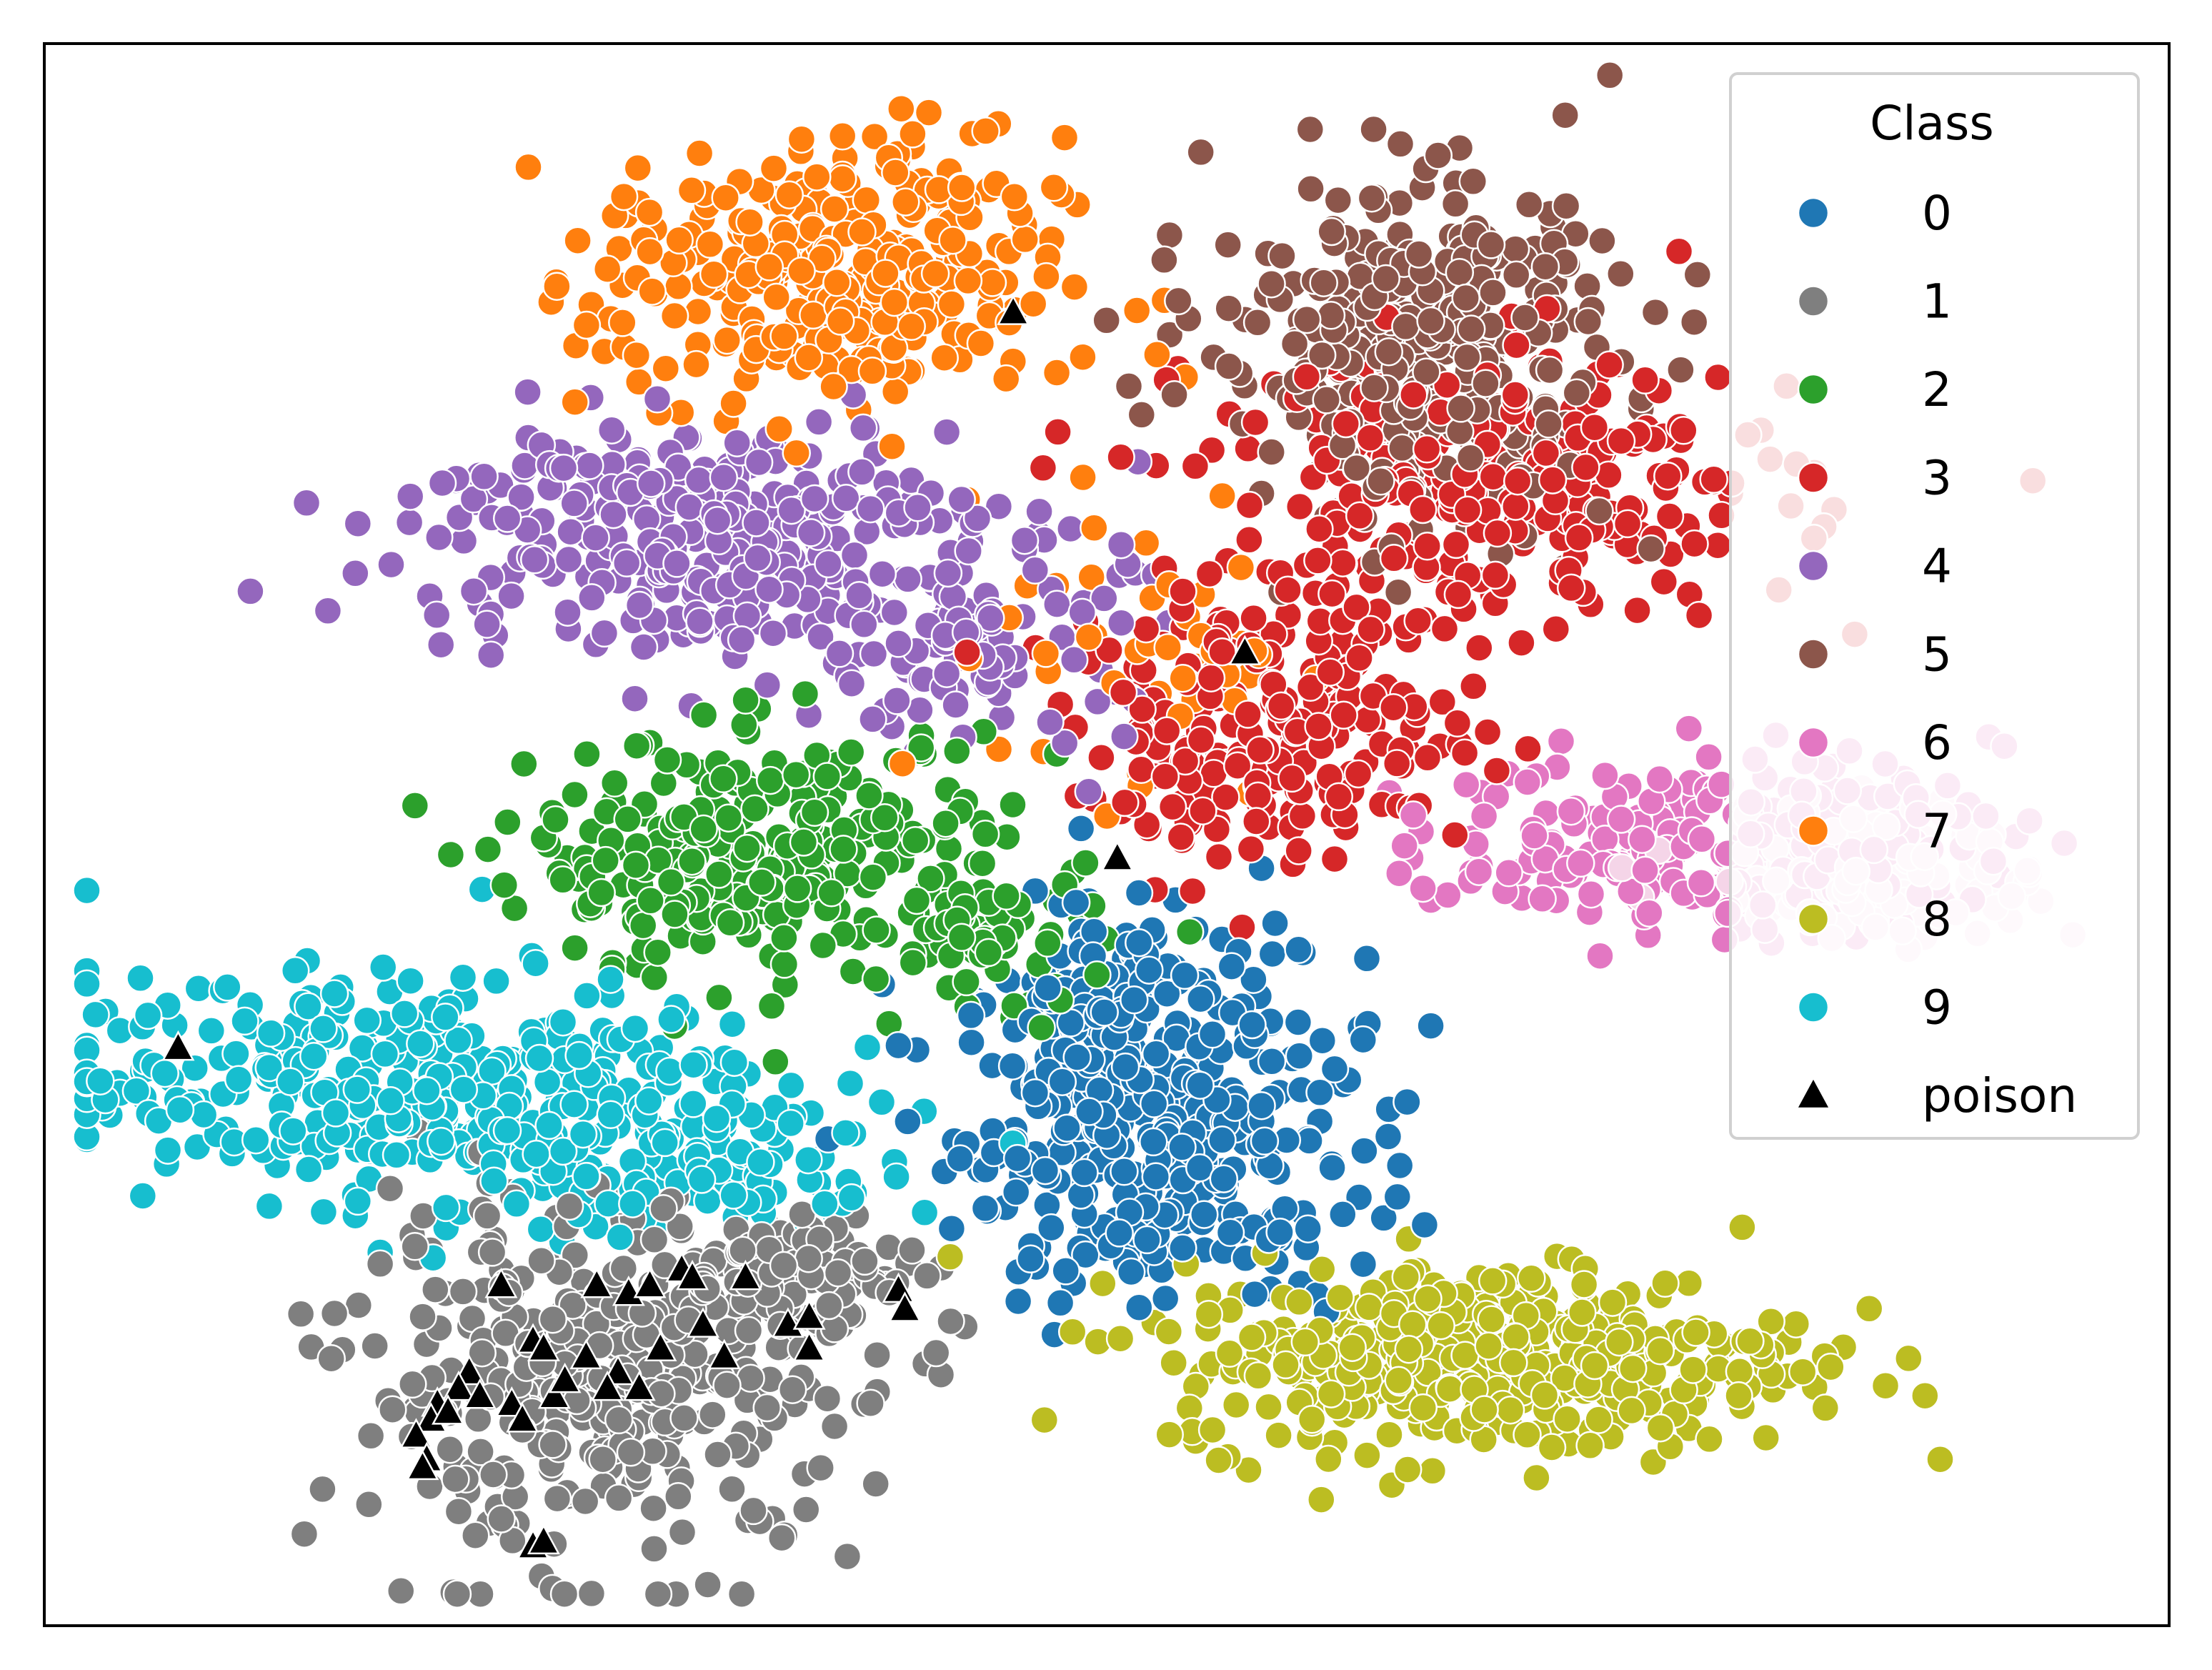 The height and width of the screenshot is (1670, 2212). Describe the element at coordinates (1935, 606) in the screenshot. I see `legend: Class 0 1 2 3 4 5 6 7 8 9 poison` at that location.